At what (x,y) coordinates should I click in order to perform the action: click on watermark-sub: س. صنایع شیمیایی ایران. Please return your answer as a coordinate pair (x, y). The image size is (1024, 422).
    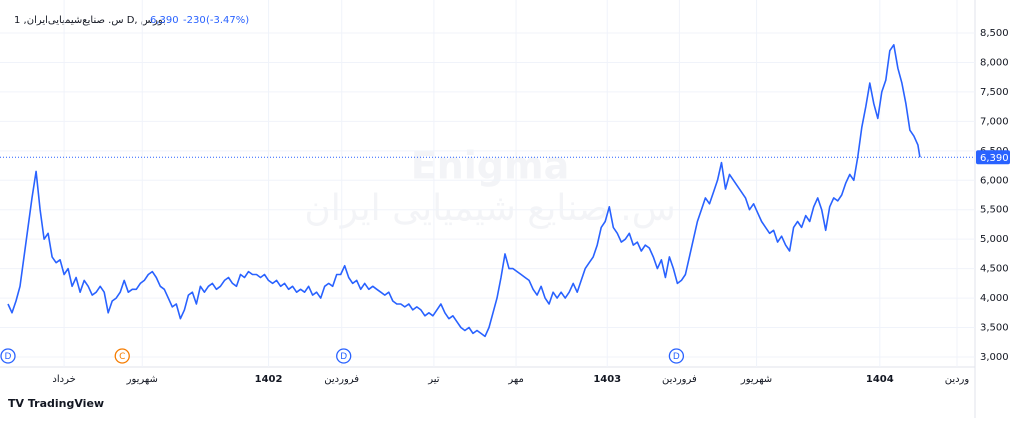
    Looking at the image, I should click on (489, 208).